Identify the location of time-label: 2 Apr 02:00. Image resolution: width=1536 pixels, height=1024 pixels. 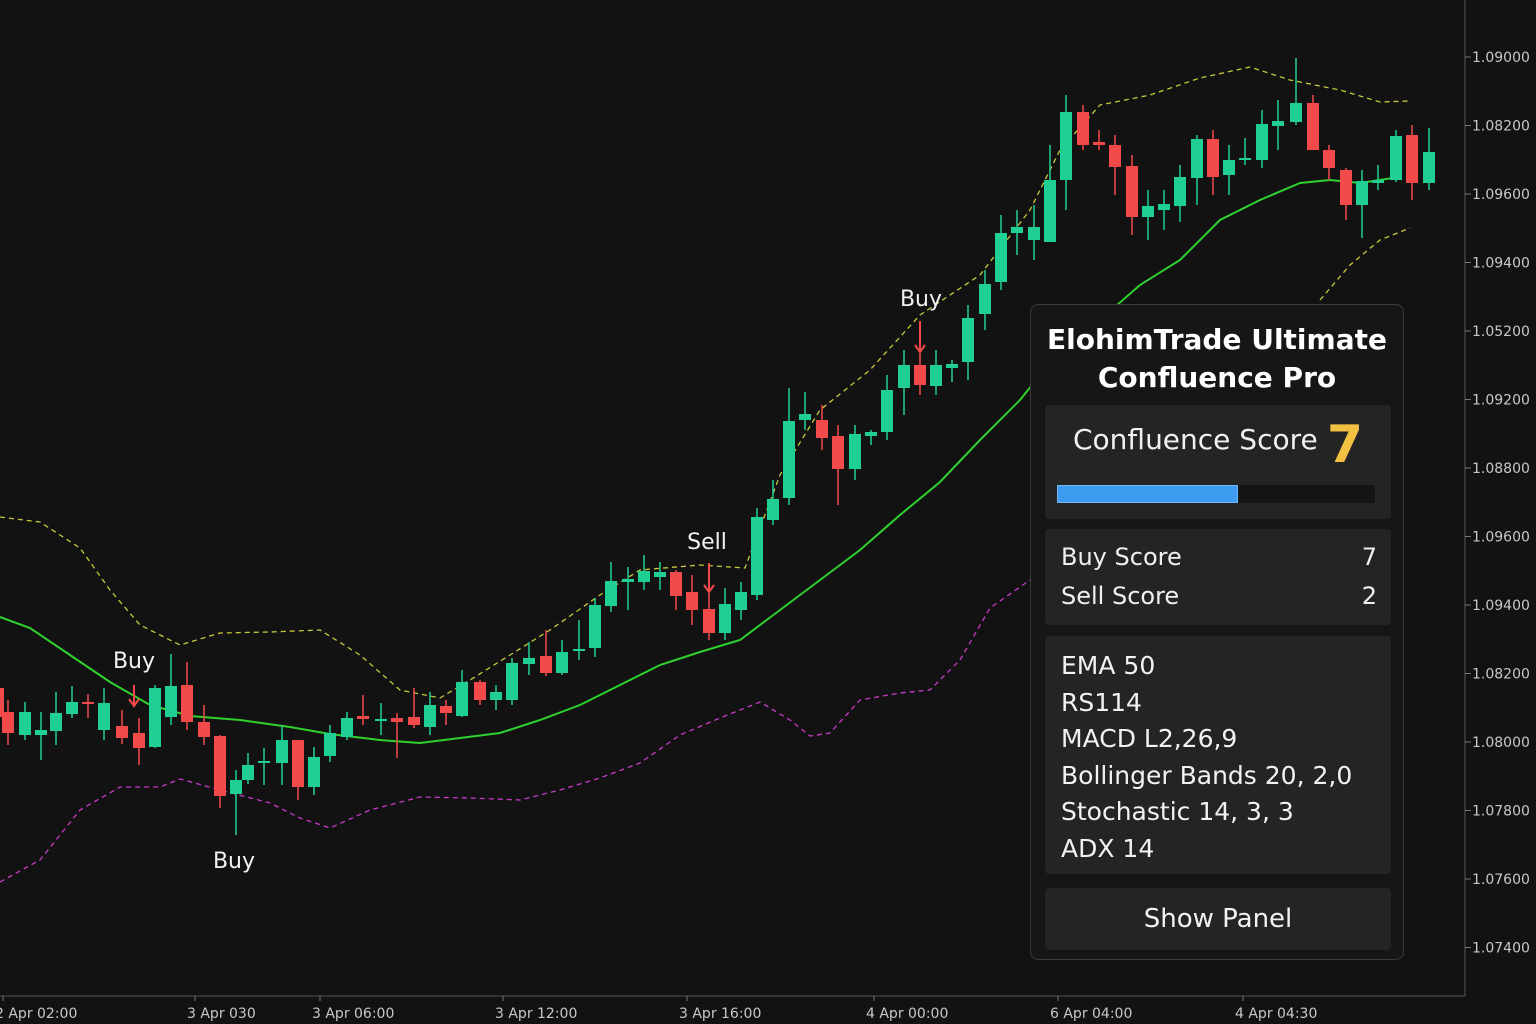
(38, 1014).